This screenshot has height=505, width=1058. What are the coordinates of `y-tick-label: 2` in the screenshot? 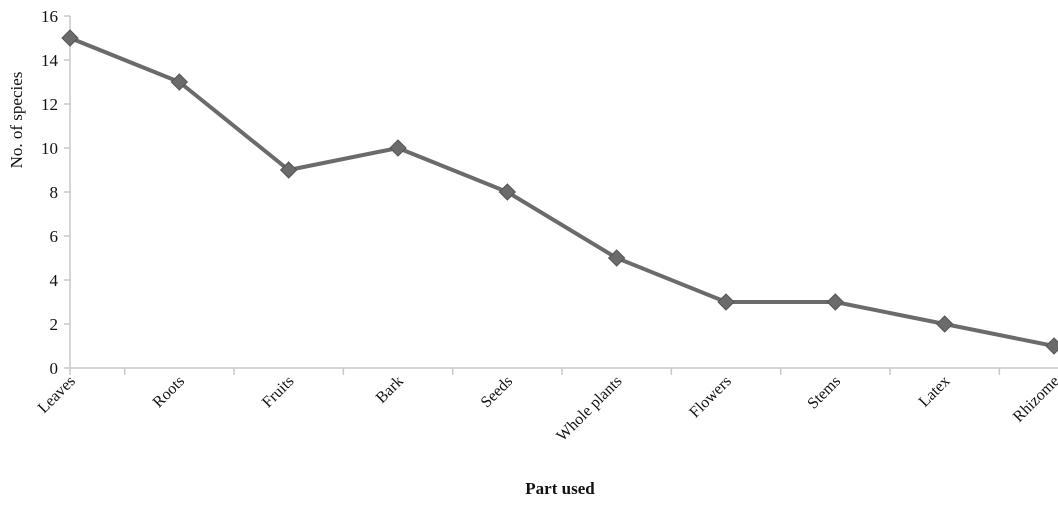 It's located at (54, 324).